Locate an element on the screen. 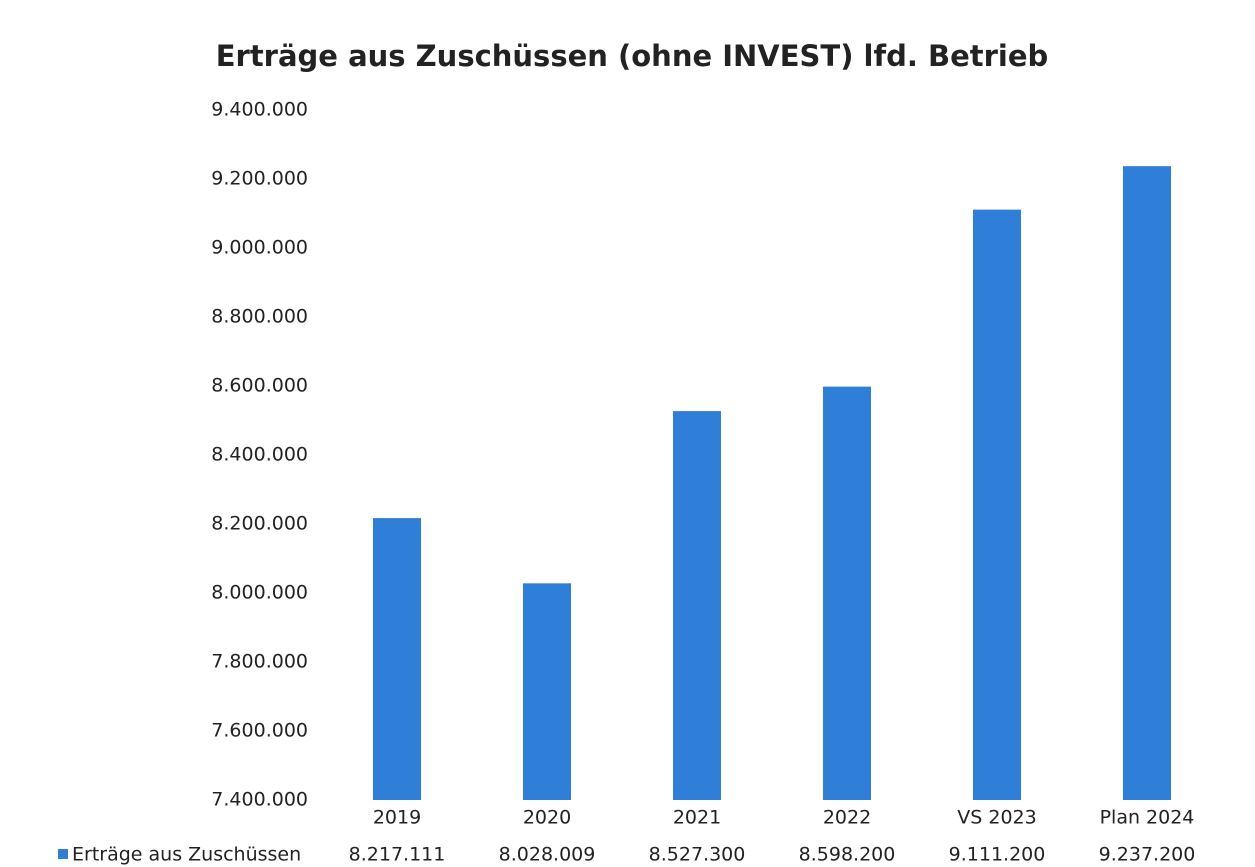 This screenshot has width=1255, height=867. x-tick-label: Plan 2024 is located at coordinates (1147, 818).